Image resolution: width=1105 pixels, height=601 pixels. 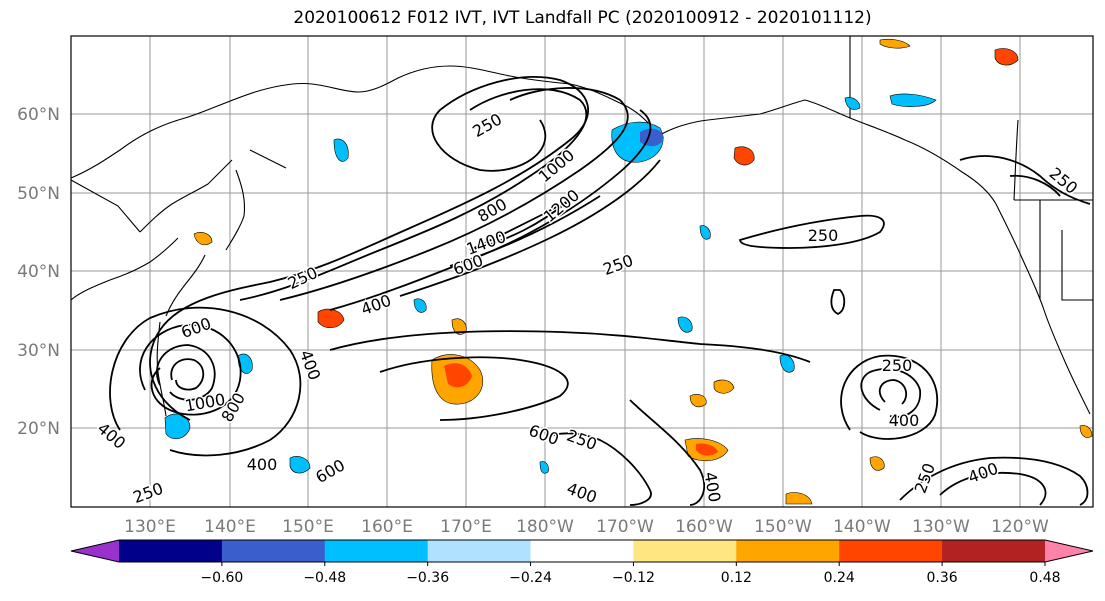 What do you see at coordinates (736, 578) in the screenshot?
I see `colorbar-tick-label: 0.12` at bounding box center [736, 578].